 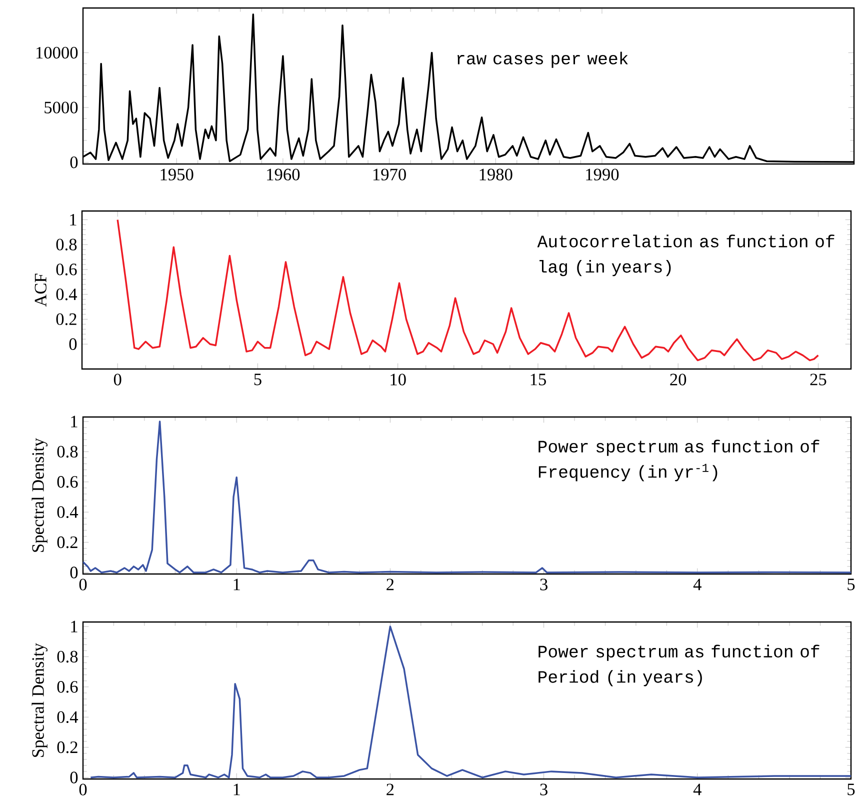 I want to click on annotation: Autocorrelation as function of lag (in years), so click(x=685, y=255).